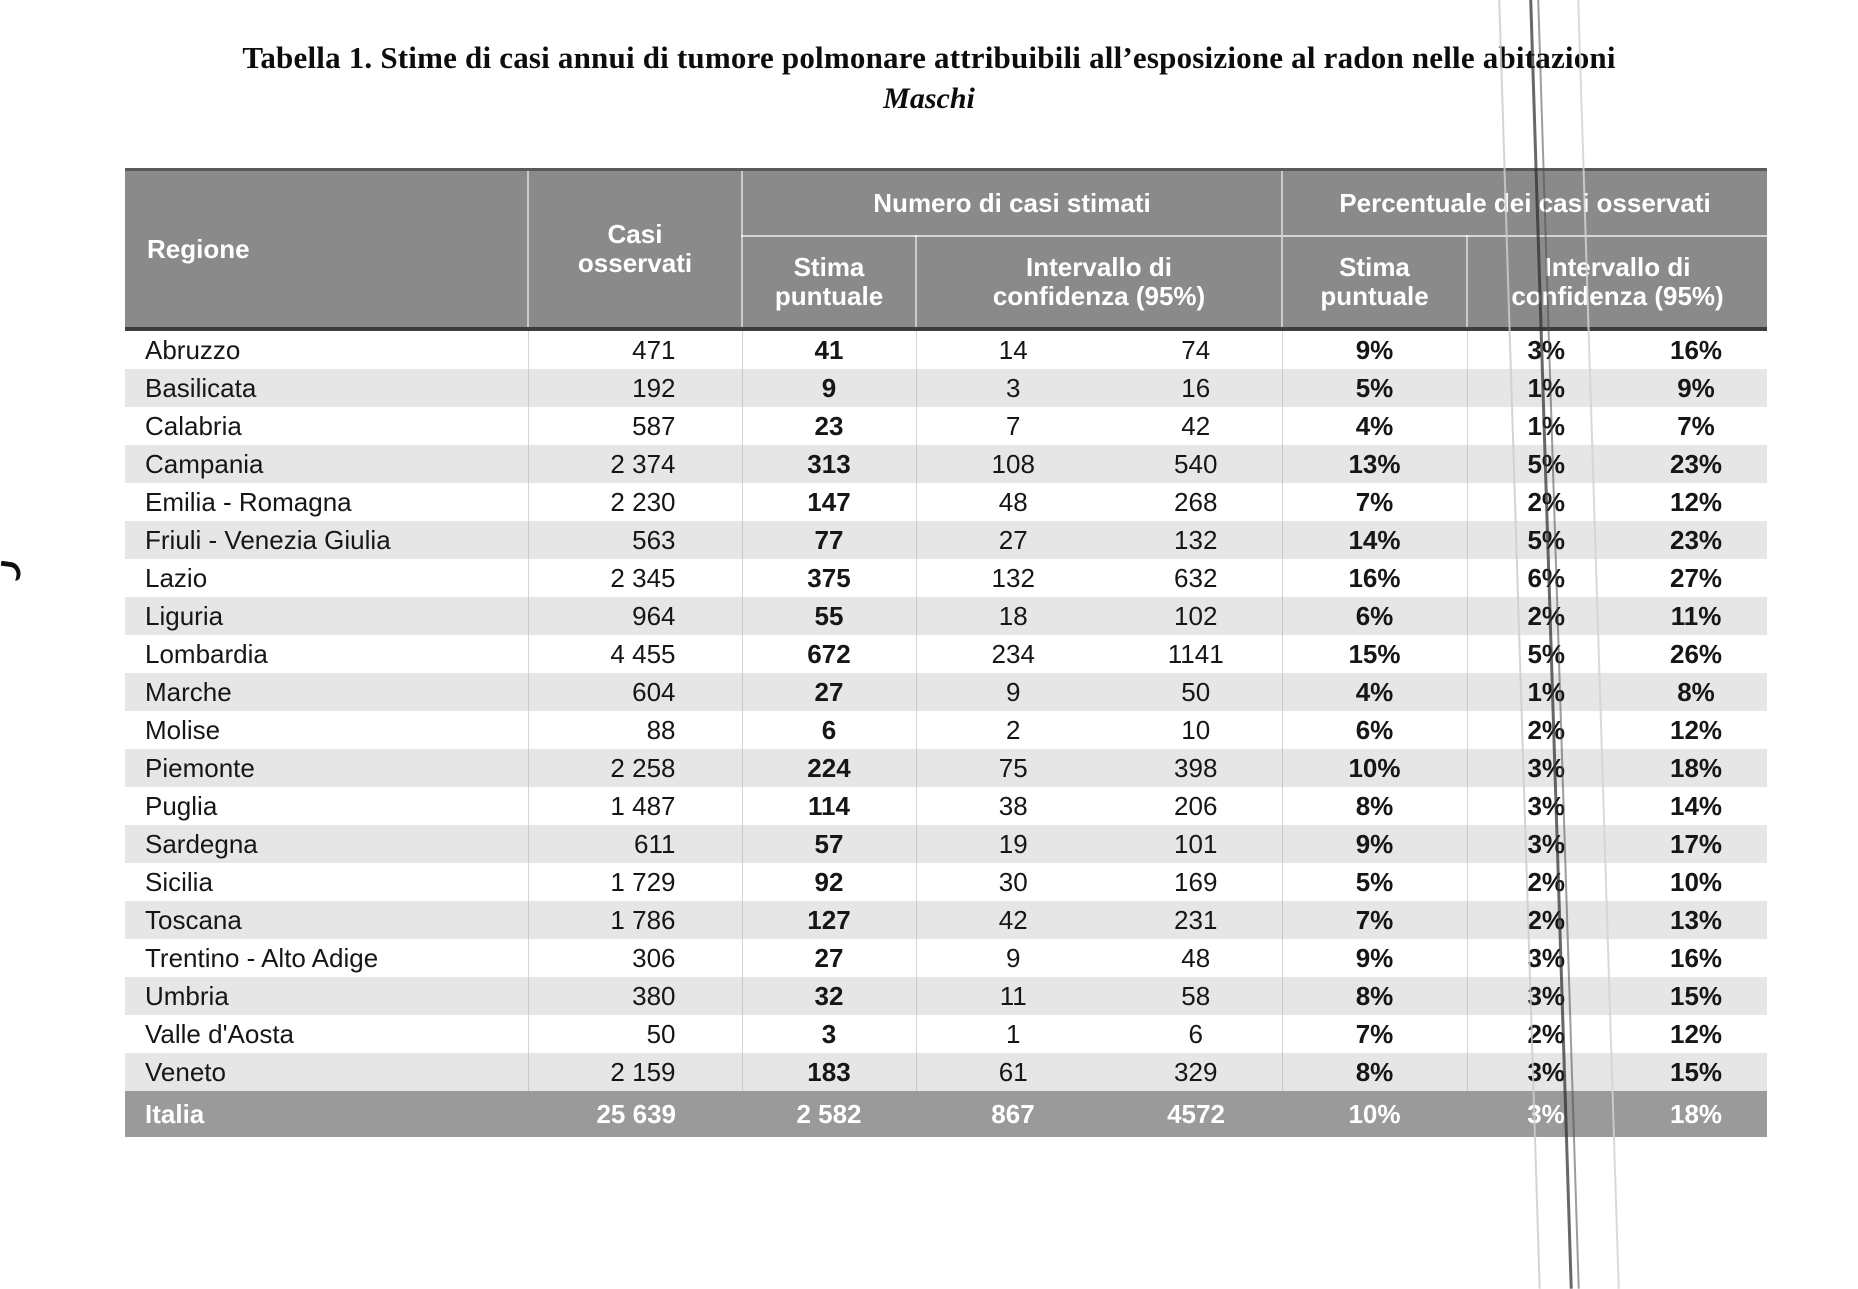 The width and height of the screenshot is (1858, 1289). I want to click on table-row: Sardegna 611 57 19 101 9% 3% 17%, so click(946, 844).